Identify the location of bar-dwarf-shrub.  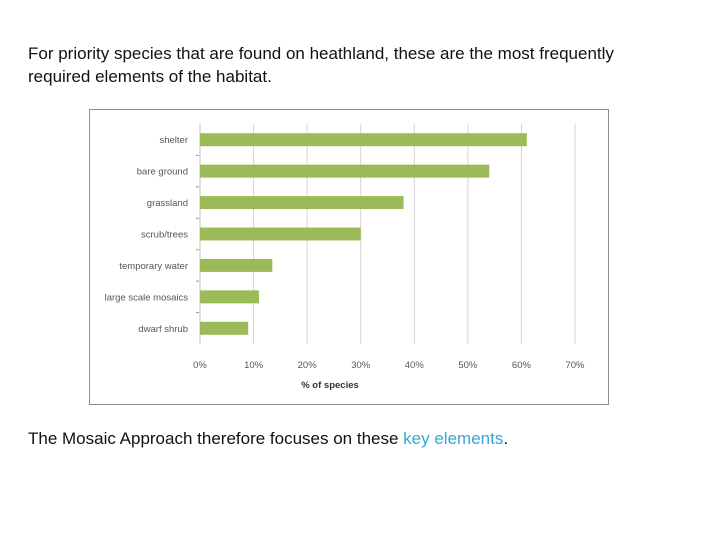
(224, 328).